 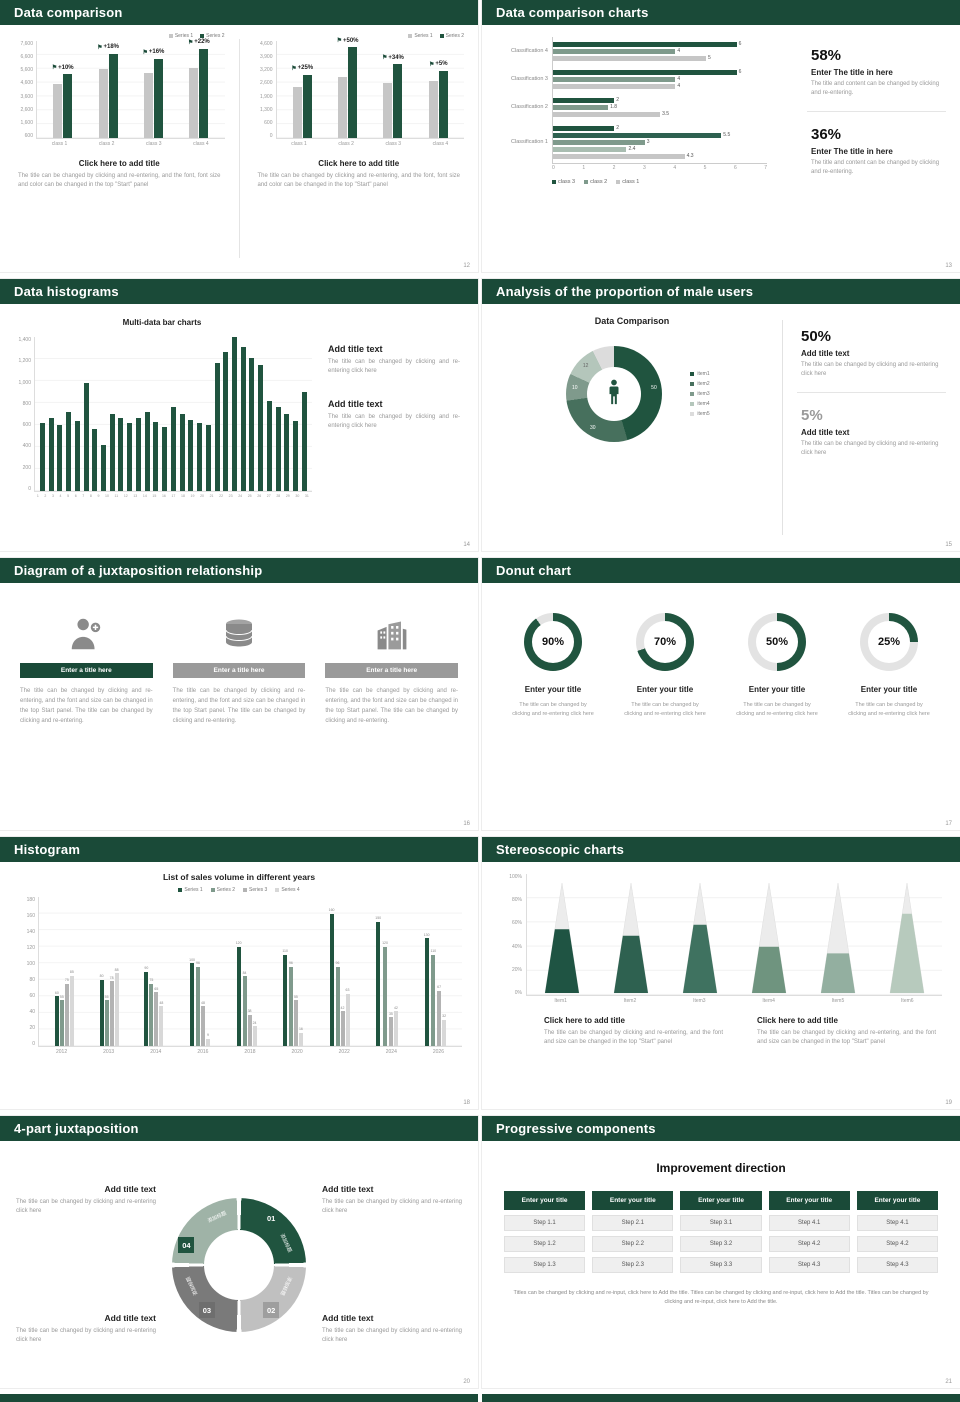 What do you see at coordinates (109, 971) in the screenshot?
I see `bar-group: 80 55 78 88` at bounding box center [109, 971].